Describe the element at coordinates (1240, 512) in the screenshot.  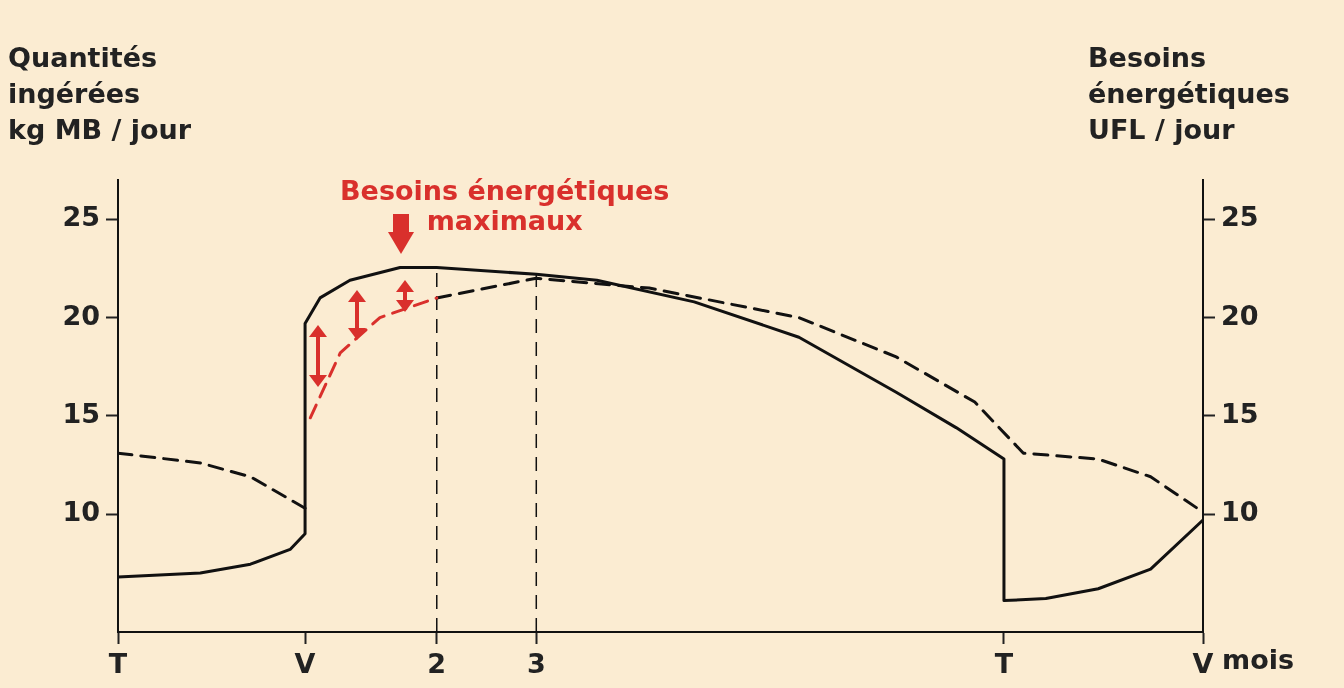
I see `y2-tick-label: 10` at that location.